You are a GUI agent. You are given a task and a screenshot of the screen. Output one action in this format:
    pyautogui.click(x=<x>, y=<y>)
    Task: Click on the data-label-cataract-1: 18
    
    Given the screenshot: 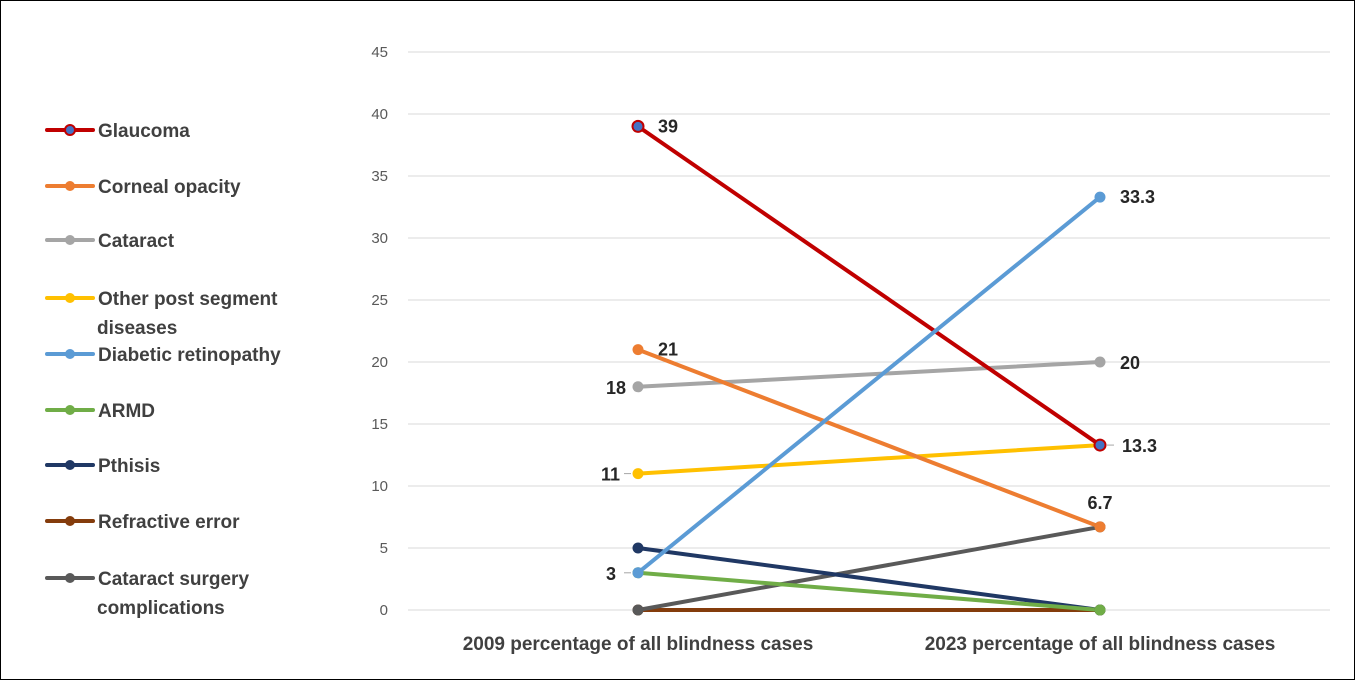 What is the action you would take?
    pyautogui.click(x=616, y=388)
    